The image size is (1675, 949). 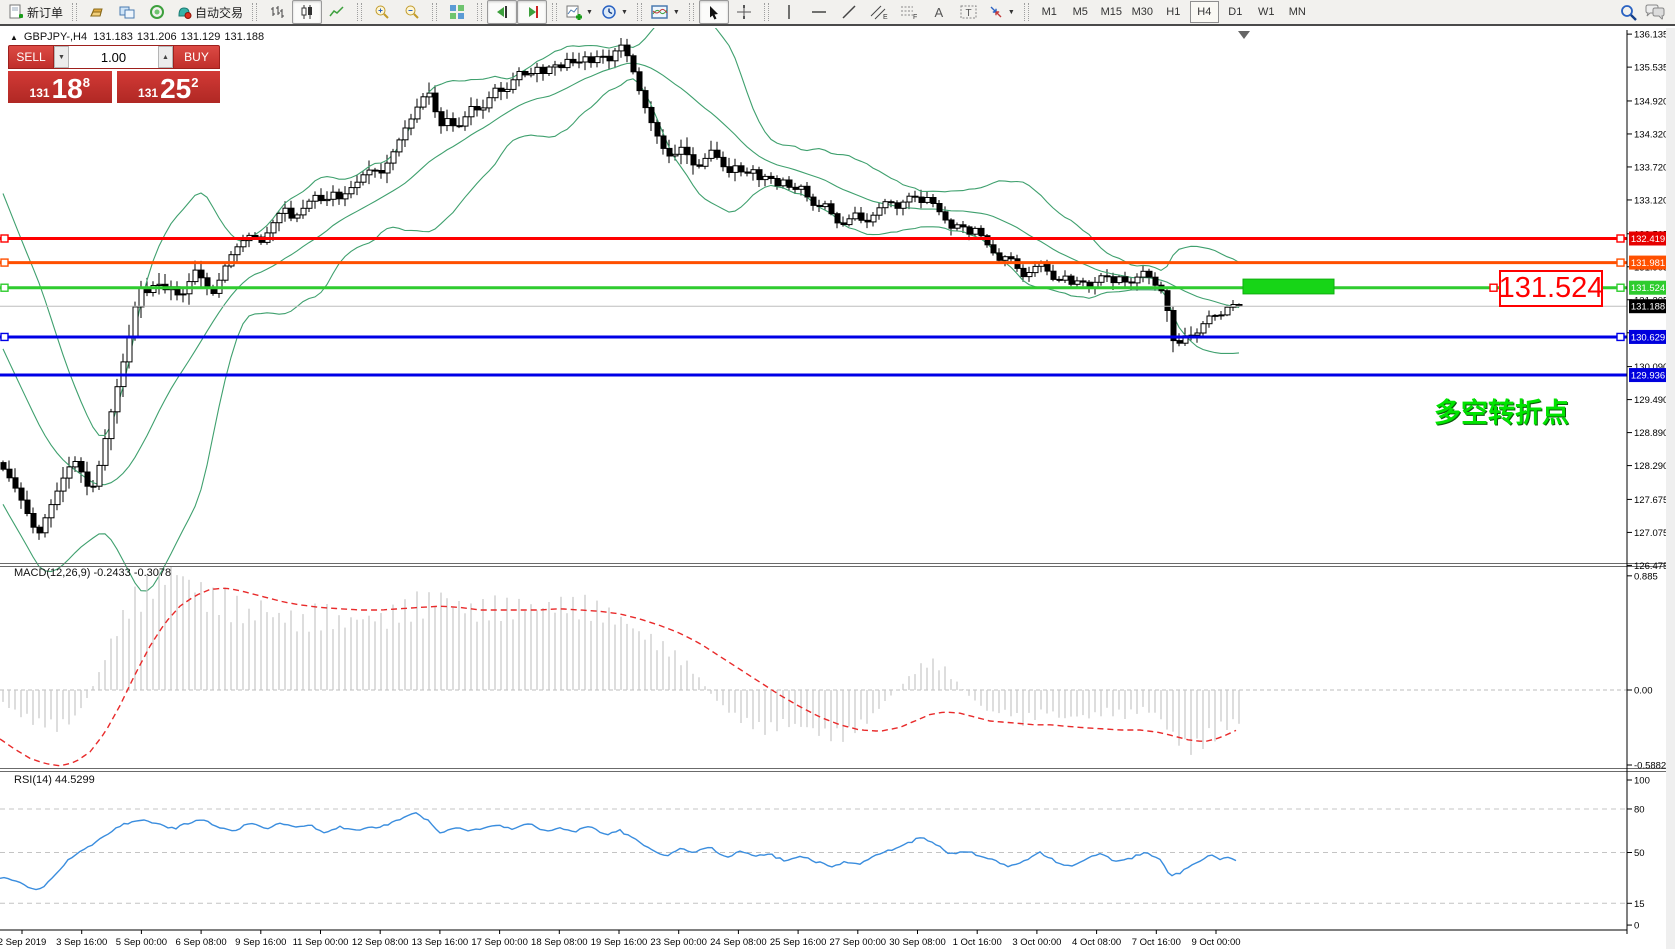 I want to click on chart-shift-button, so click(x=532, y=12).